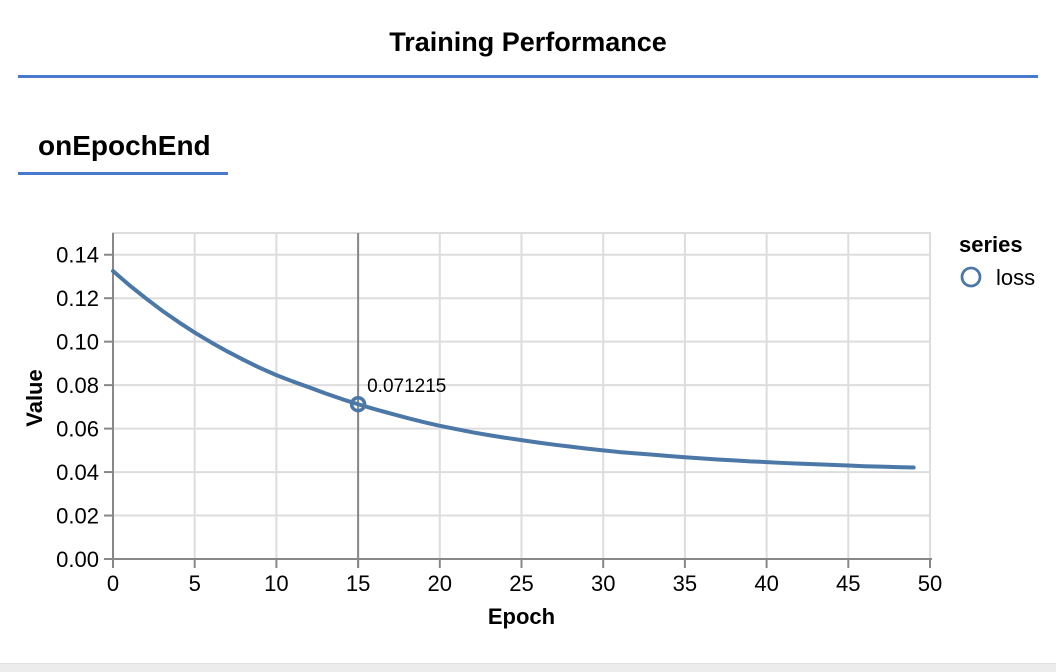  What do you see at coordinates (276, 583) in the screenshot?
I see `x-tick-label: 10` at bounding box center [276, 583].